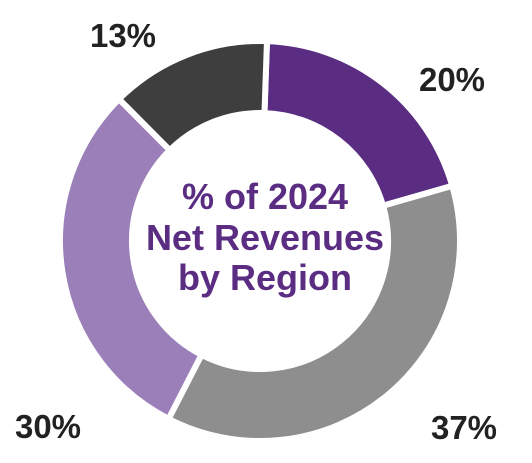 The width and height of the screenshot is (532, 463). What do you see at coordinates (123, 35) in the screenshot?
I see `slice-label-4: 13%` at bounding box center [123, 35].